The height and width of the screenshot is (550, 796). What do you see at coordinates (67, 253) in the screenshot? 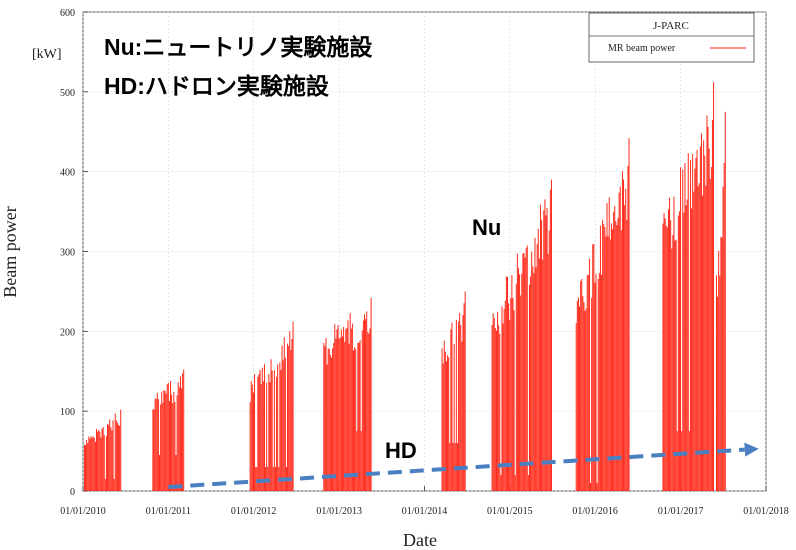
I see `y-tick-label: 300` at bounding box center [67, 253].